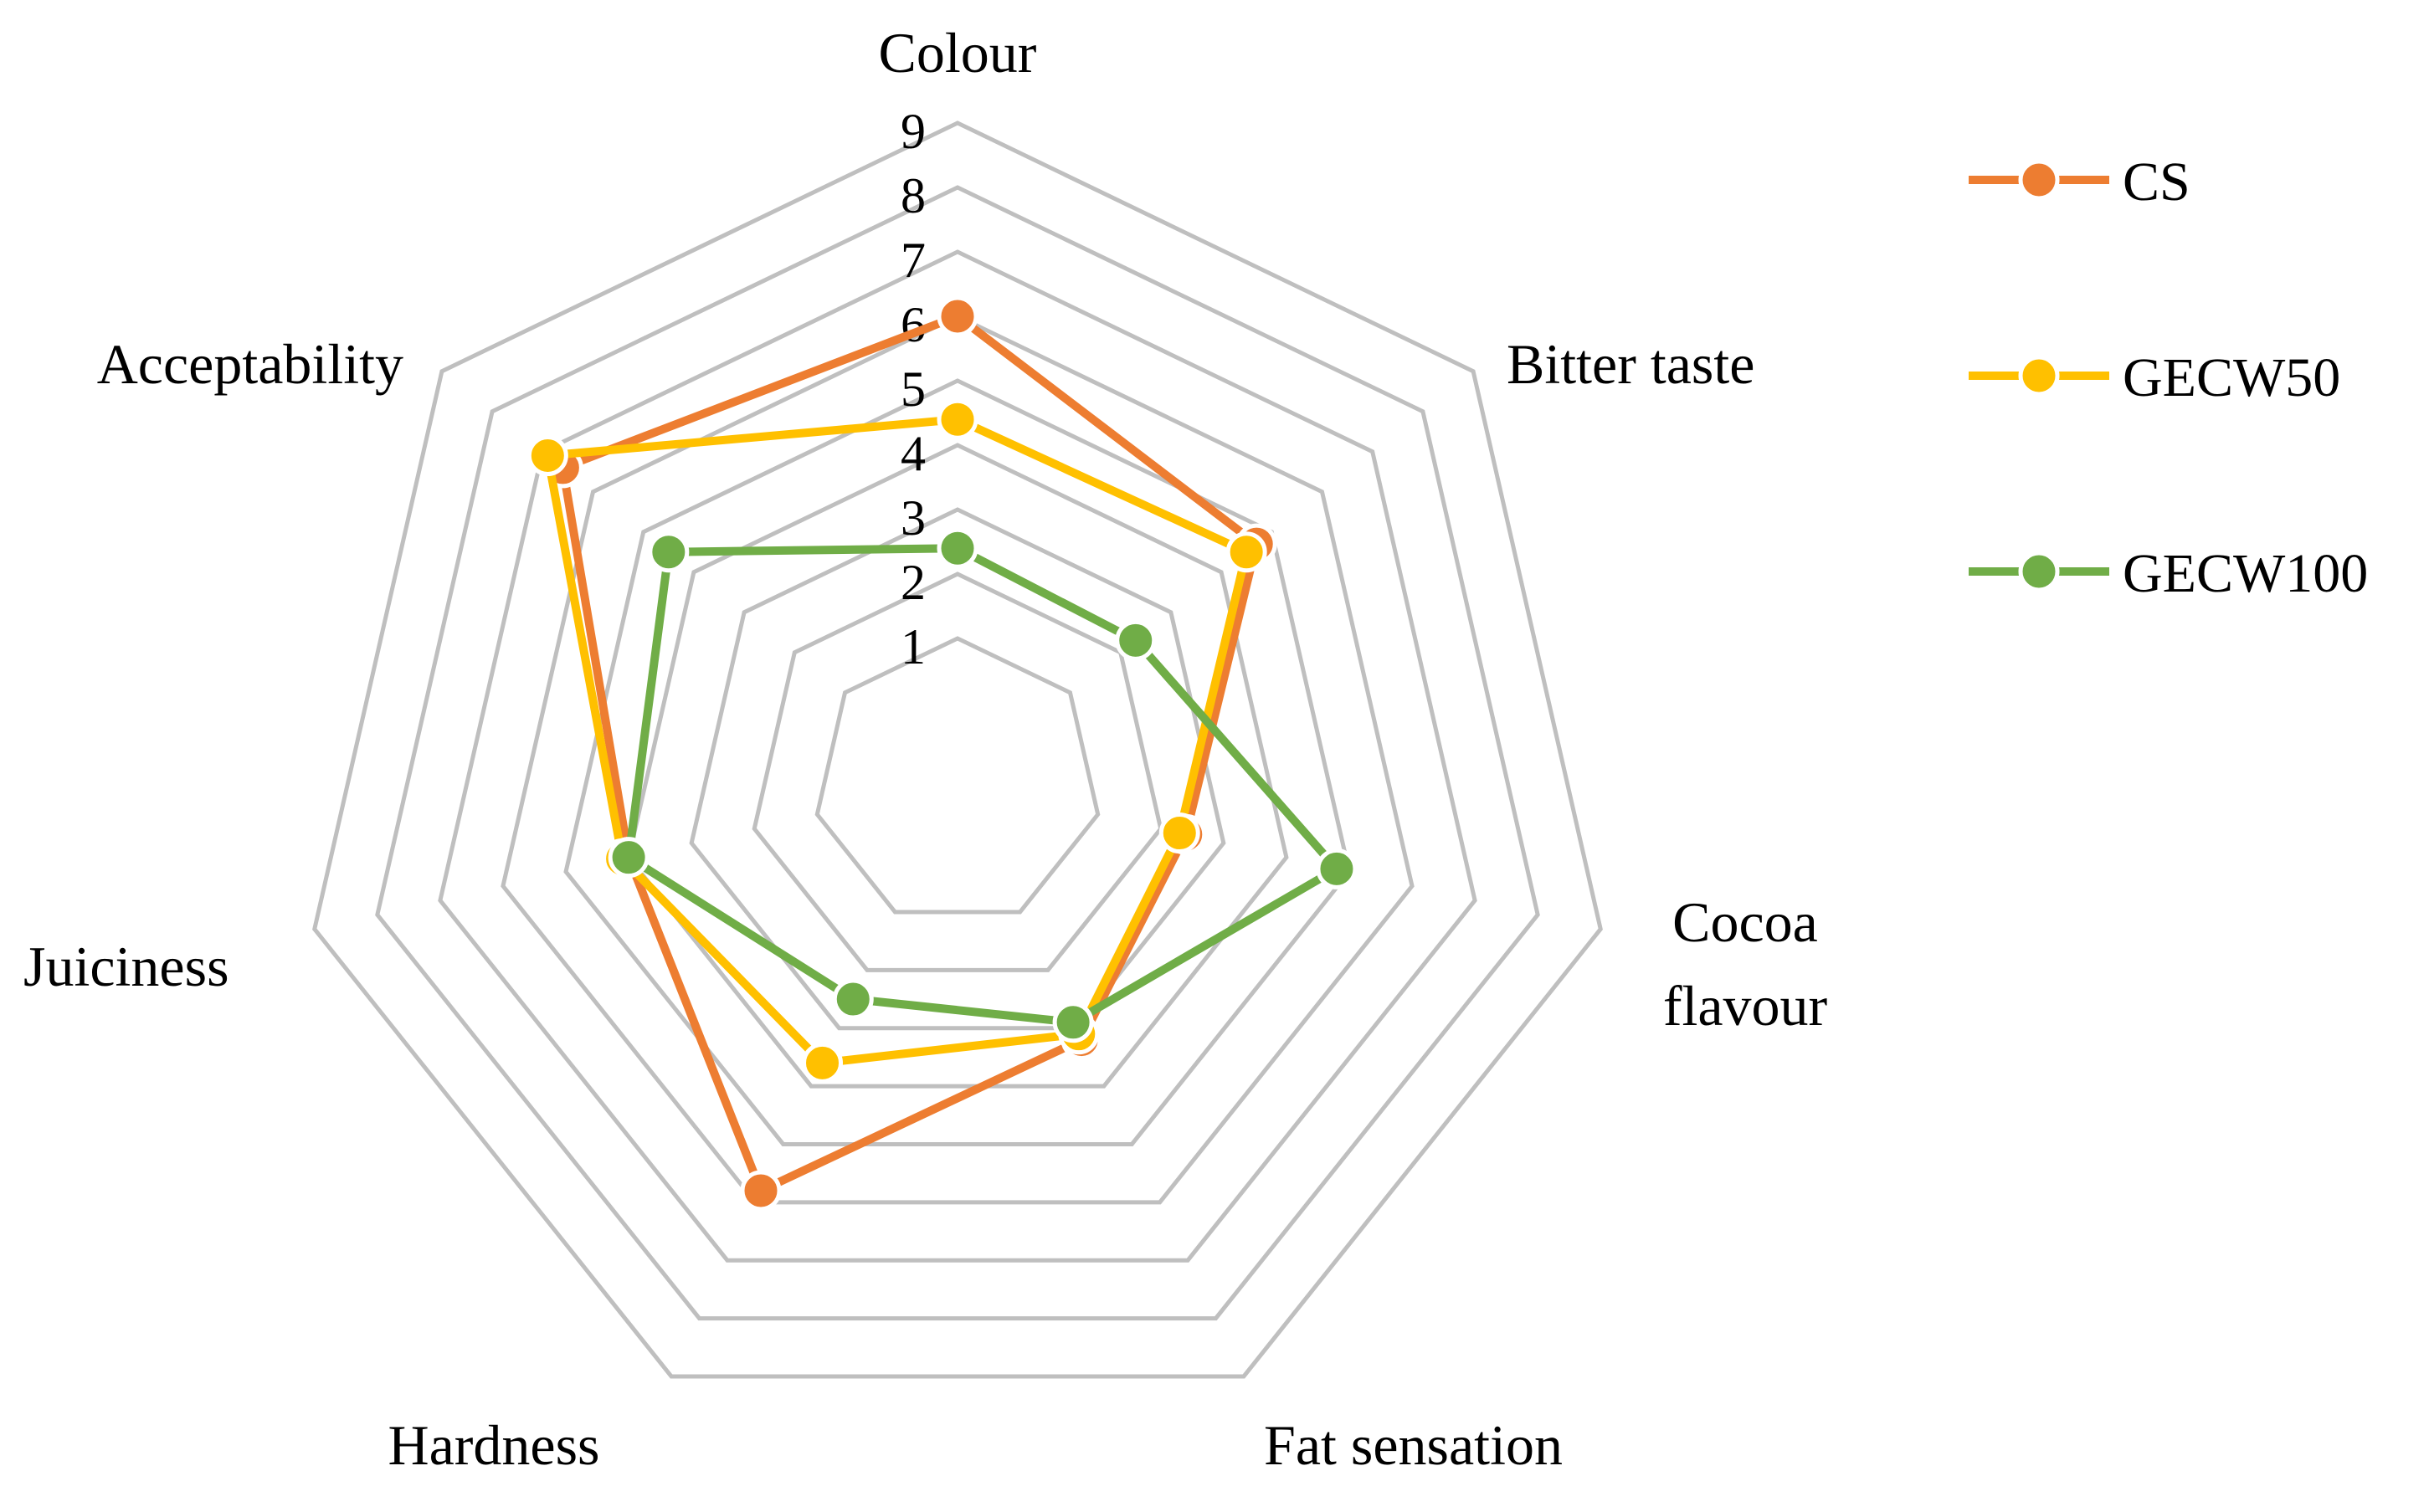 The height and width of the screenshot is (1512, 2429). I want to click on legend: CS GECW50 GECW100, so click(2168, 377).